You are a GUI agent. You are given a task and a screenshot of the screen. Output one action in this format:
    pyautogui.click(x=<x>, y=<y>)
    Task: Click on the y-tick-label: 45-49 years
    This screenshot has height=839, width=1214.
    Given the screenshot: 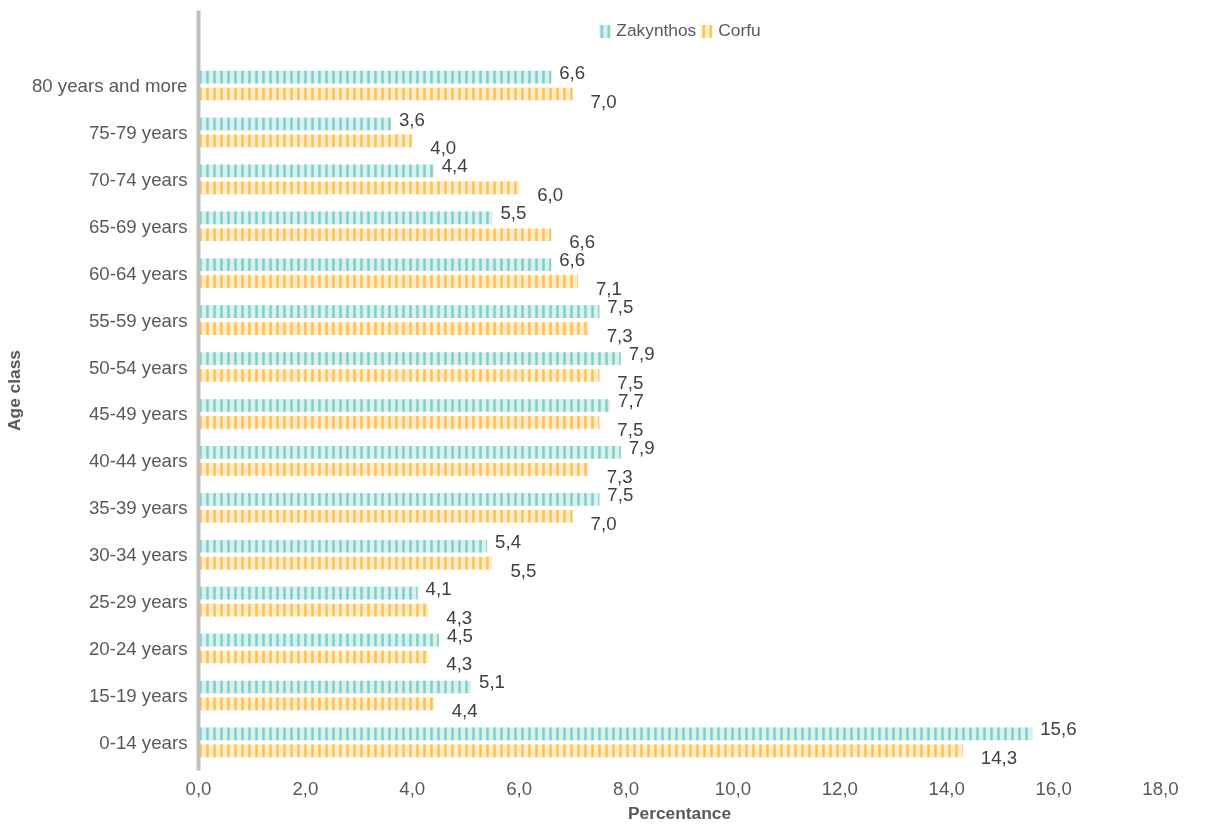 What is the action you would take?
    pyautogui.click(x=138, y=414)
    